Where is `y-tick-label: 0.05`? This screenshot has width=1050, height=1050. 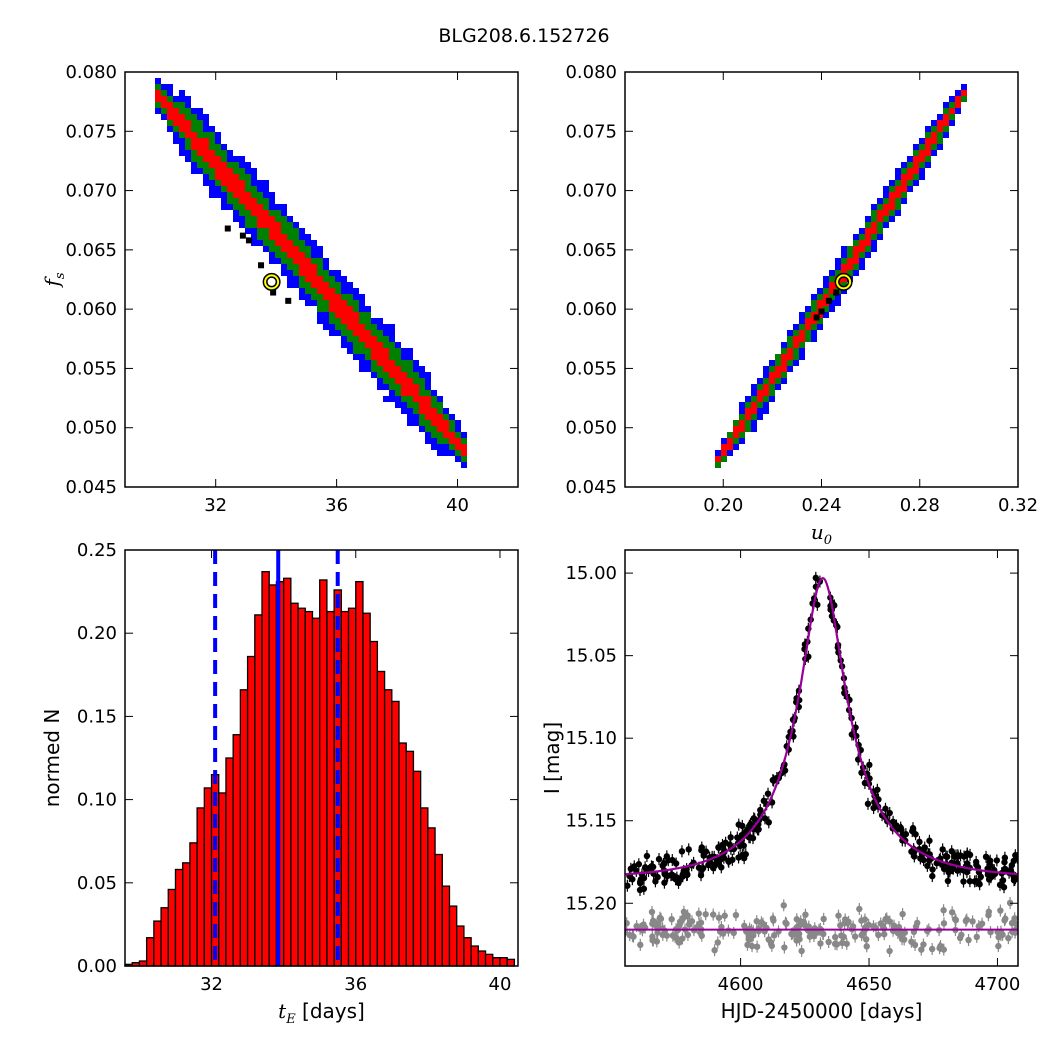 y-tick-label: 0.05 is located at coordinates (97, 883).